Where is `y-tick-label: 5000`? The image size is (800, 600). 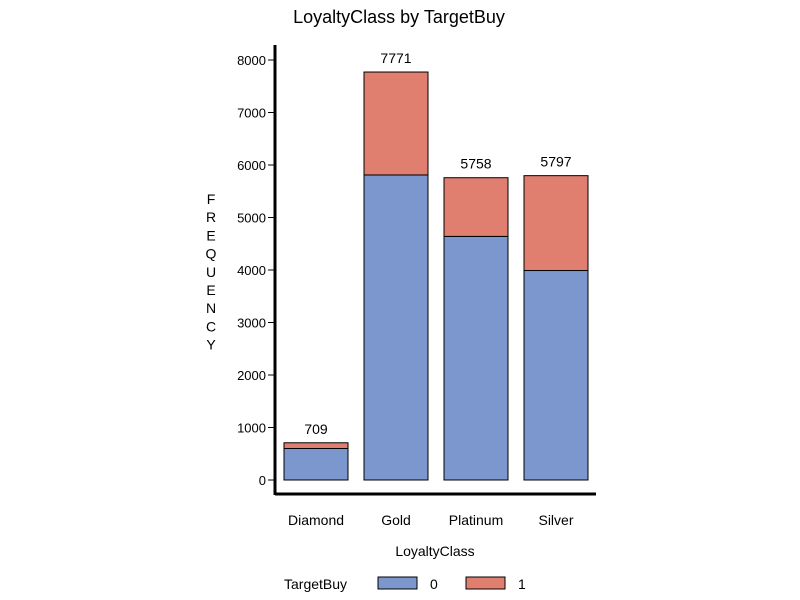 y-tick-label: 5000 is located at coordinates (251, 218).